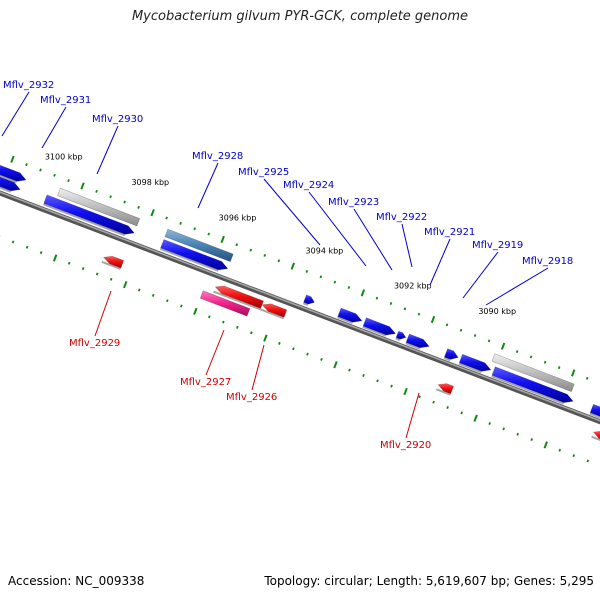  I want to click on gene-label-reverse: Mflv_2926, so click(251, 397).